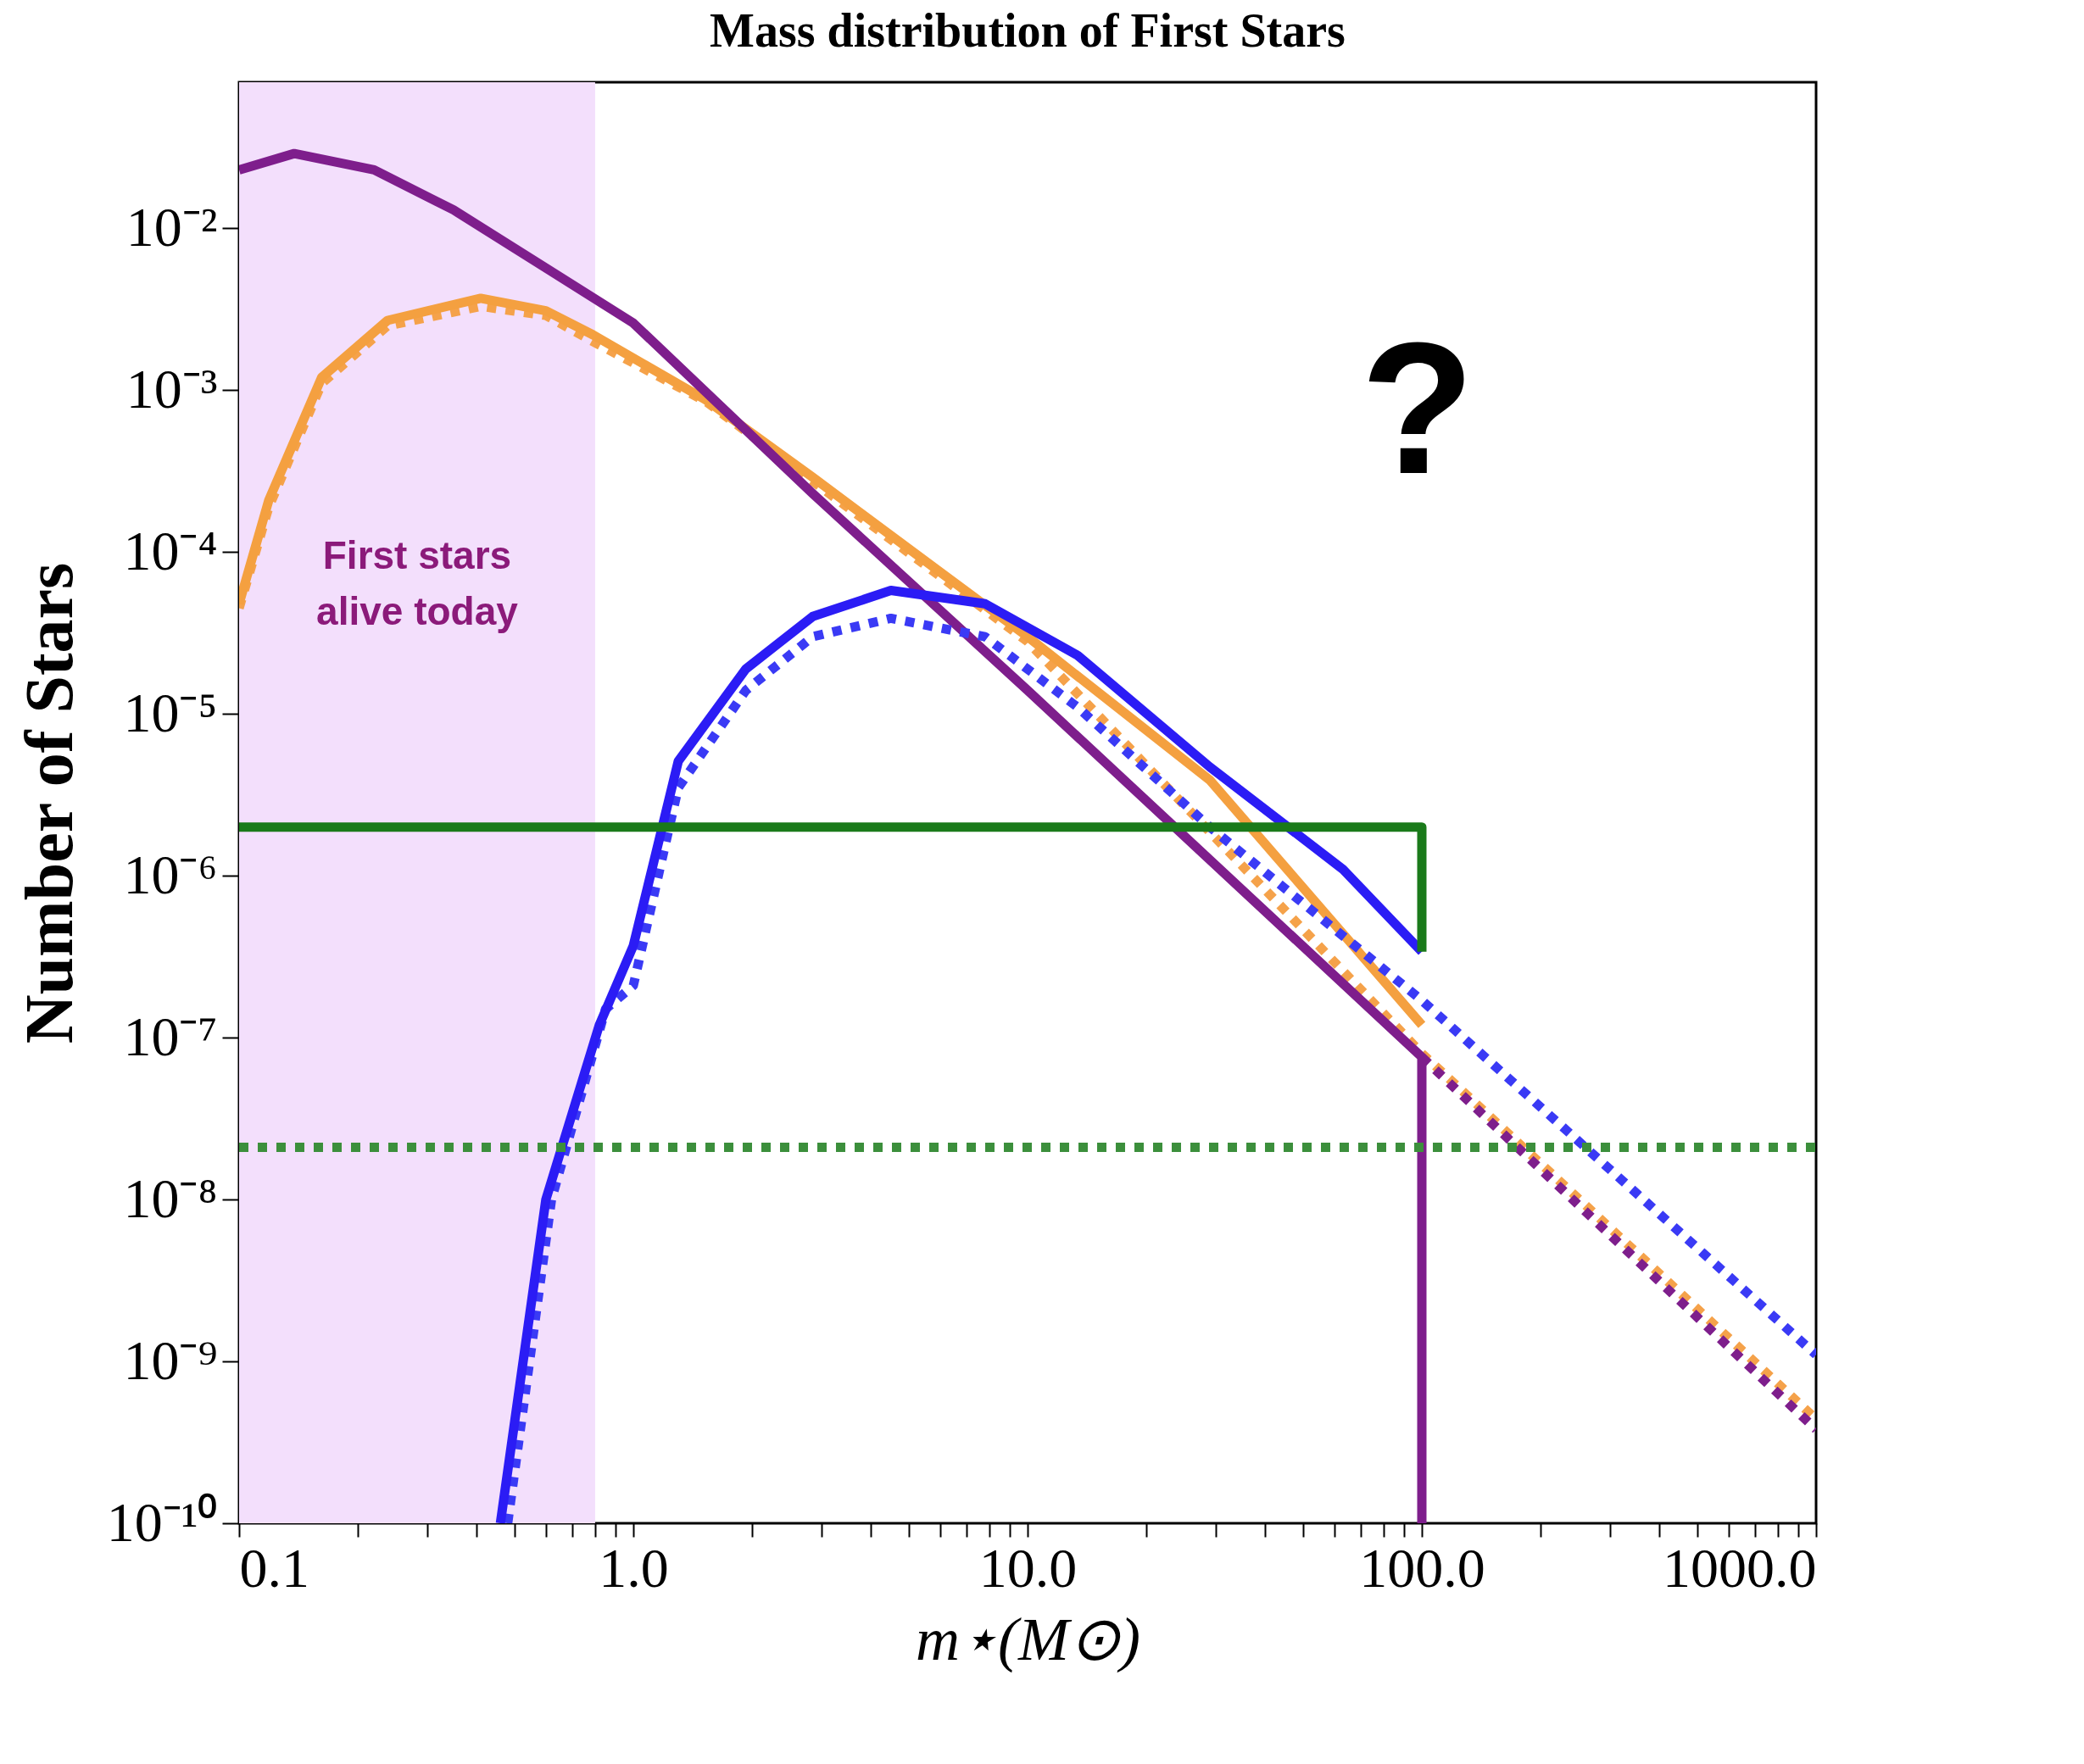 The width and height of the screenshot is (2084, 1764). Describe the element at coordinates (1417, 408) in the screenshot. I see `annotation: ?` at that location.